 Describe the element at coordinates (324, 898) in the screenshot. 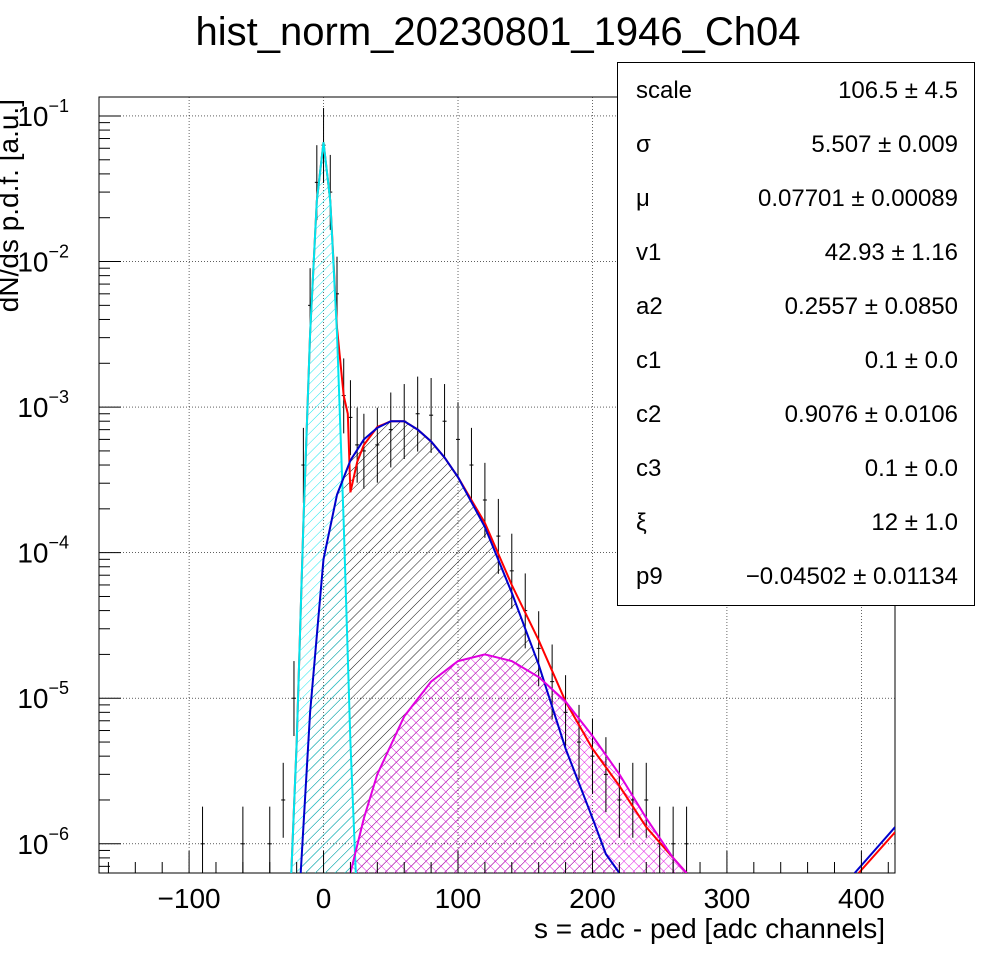

I see `x-tick-label: 0` at that location.